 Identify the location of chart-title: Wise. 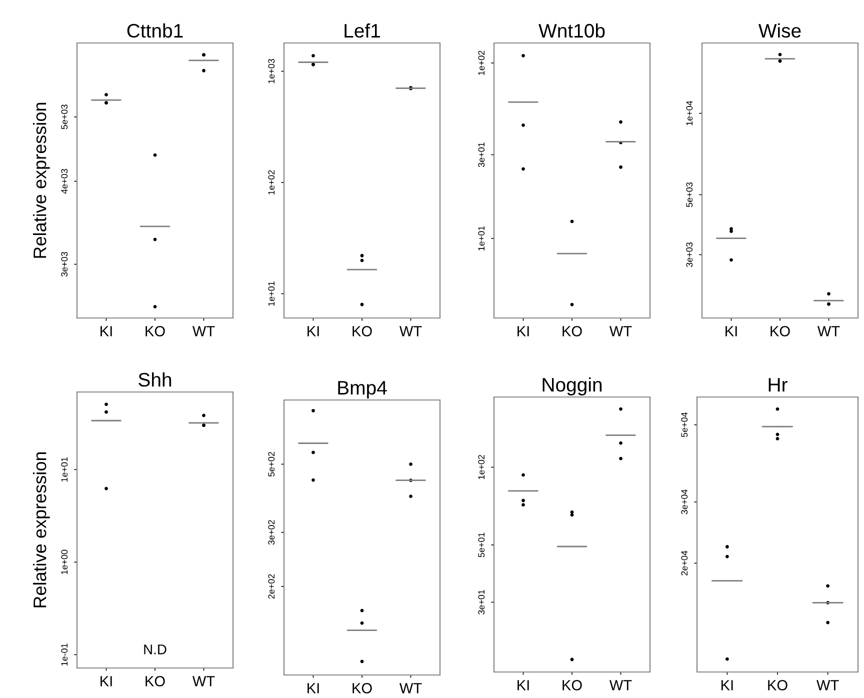
(779, 30).